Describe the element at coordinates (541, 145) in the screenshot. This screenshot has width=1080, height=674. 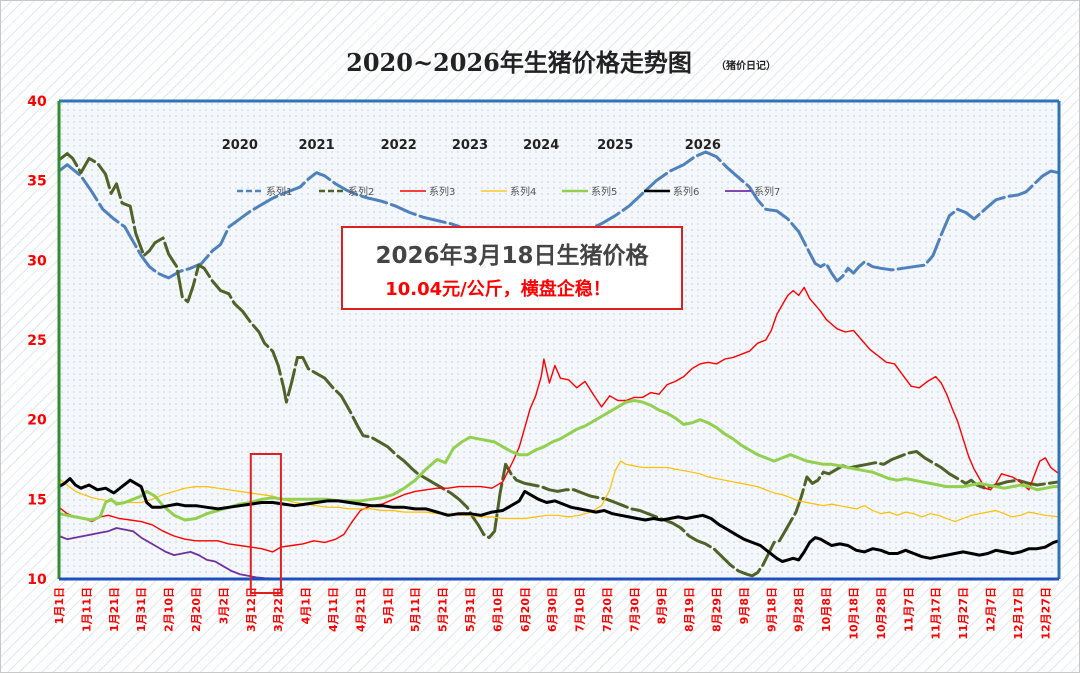
I see `year-label-5: 2024` at that location.